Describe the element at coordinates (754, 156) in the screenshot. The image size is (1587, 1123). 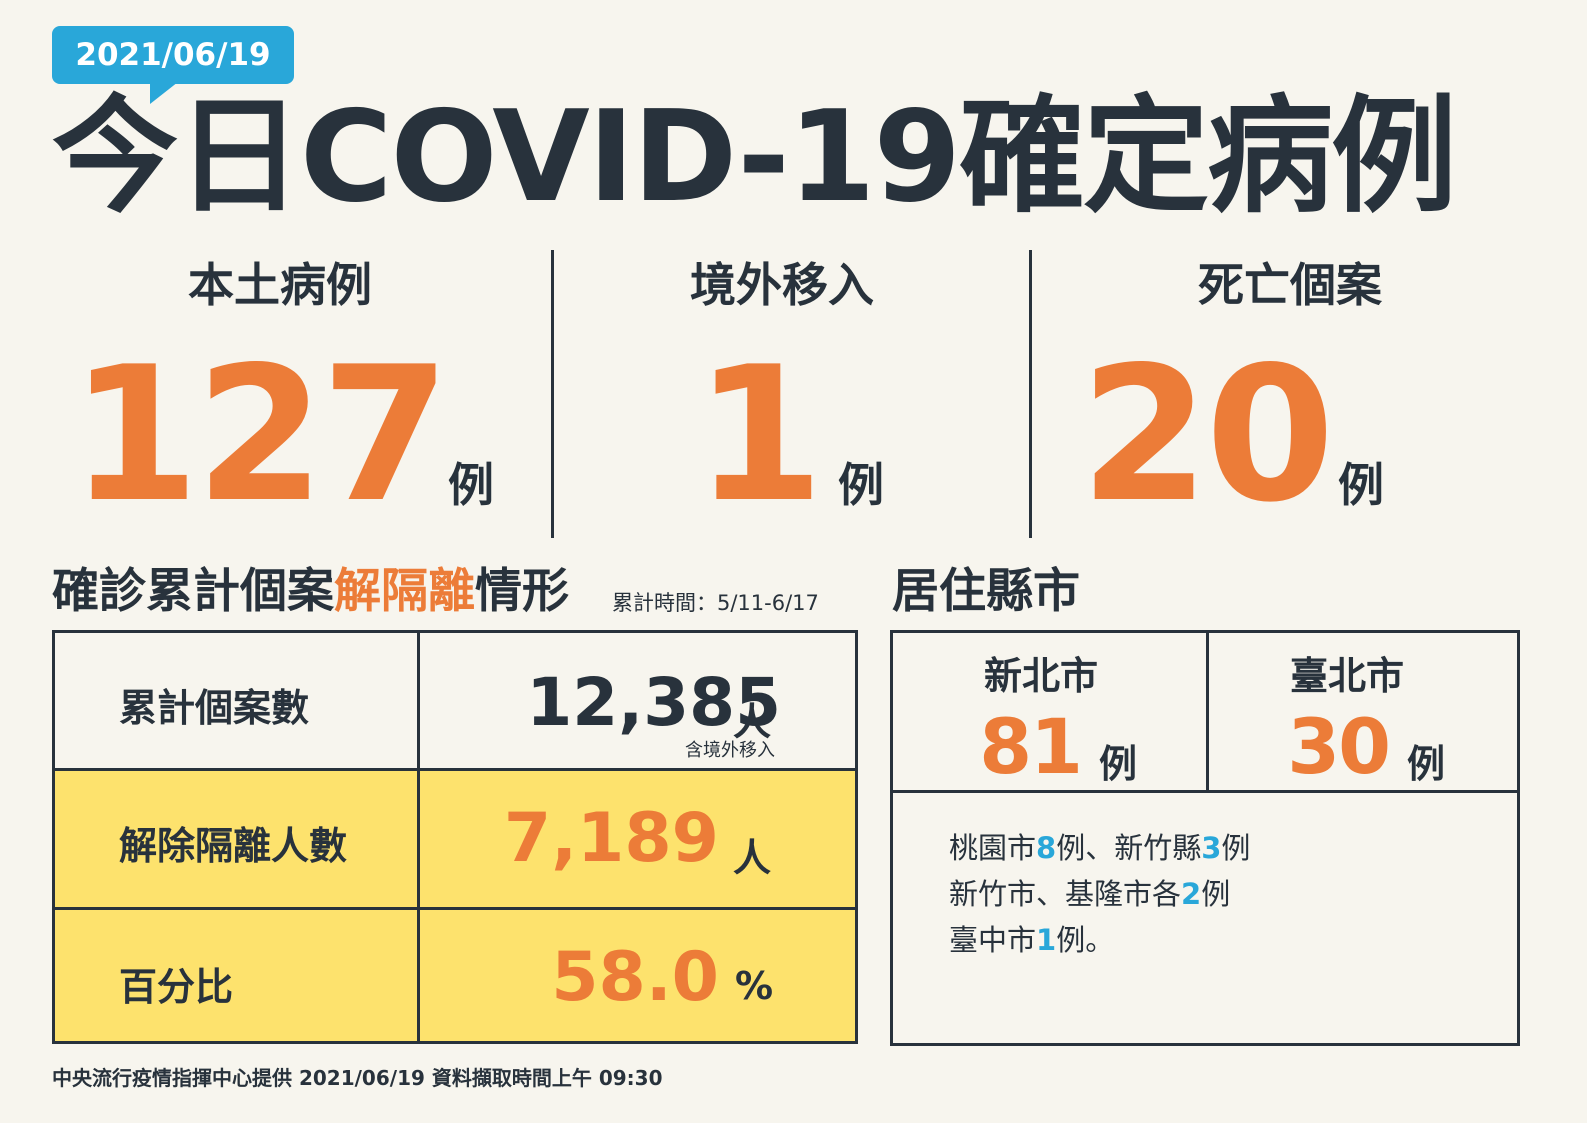
I see `page-title: 今日COVID-19確定病例` at that location.